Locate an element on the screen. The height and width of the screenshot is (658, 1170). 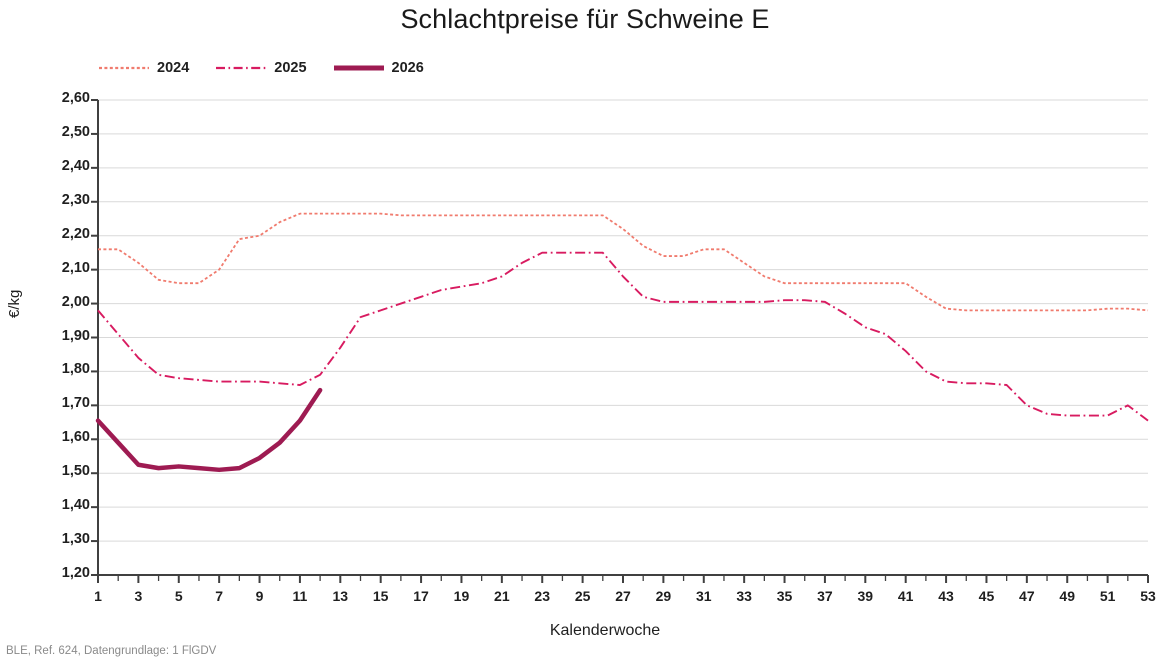
x-tick-label: 39 is located at coordinates (865, 596).